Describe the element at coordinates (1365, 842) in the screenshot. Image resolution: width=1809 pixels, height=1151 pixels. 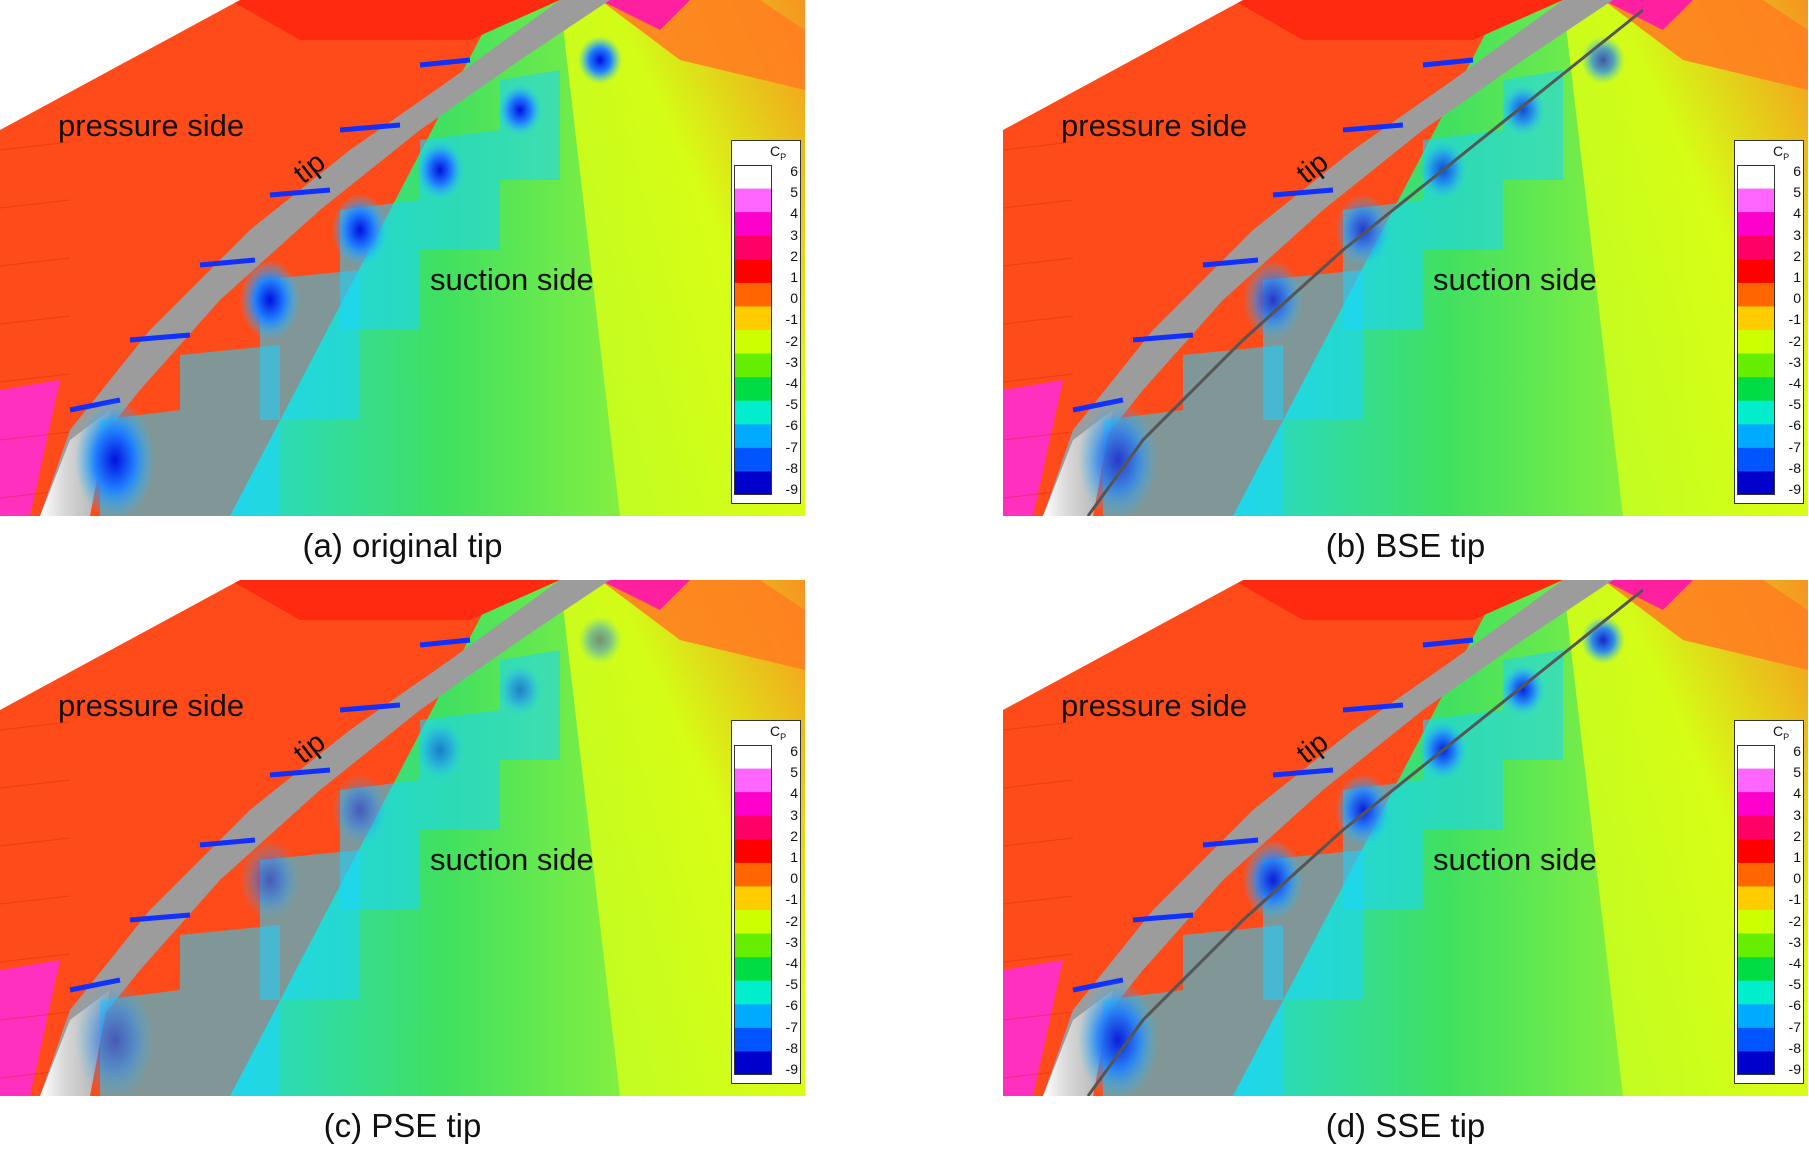
I see `squealer-extension-edge` at that location.